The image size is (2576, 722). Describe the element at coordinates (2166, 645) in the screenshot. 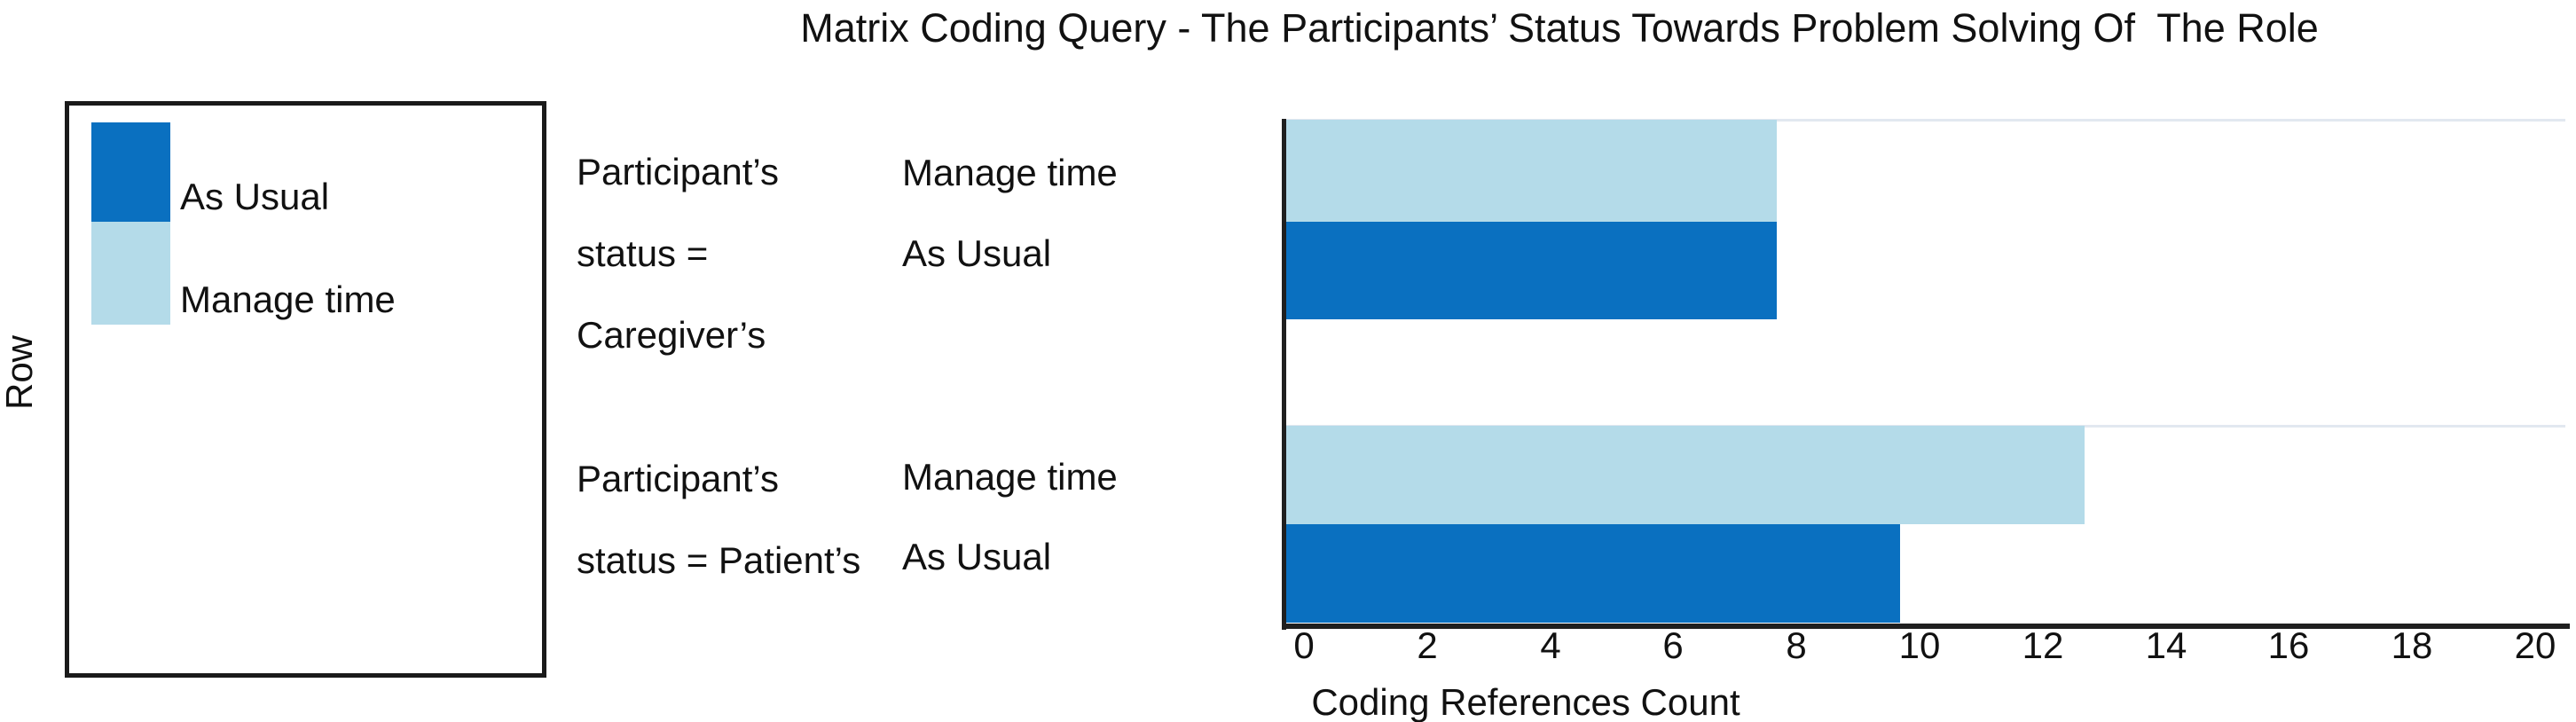

I see `x-tick-label-14: 14` at that location.